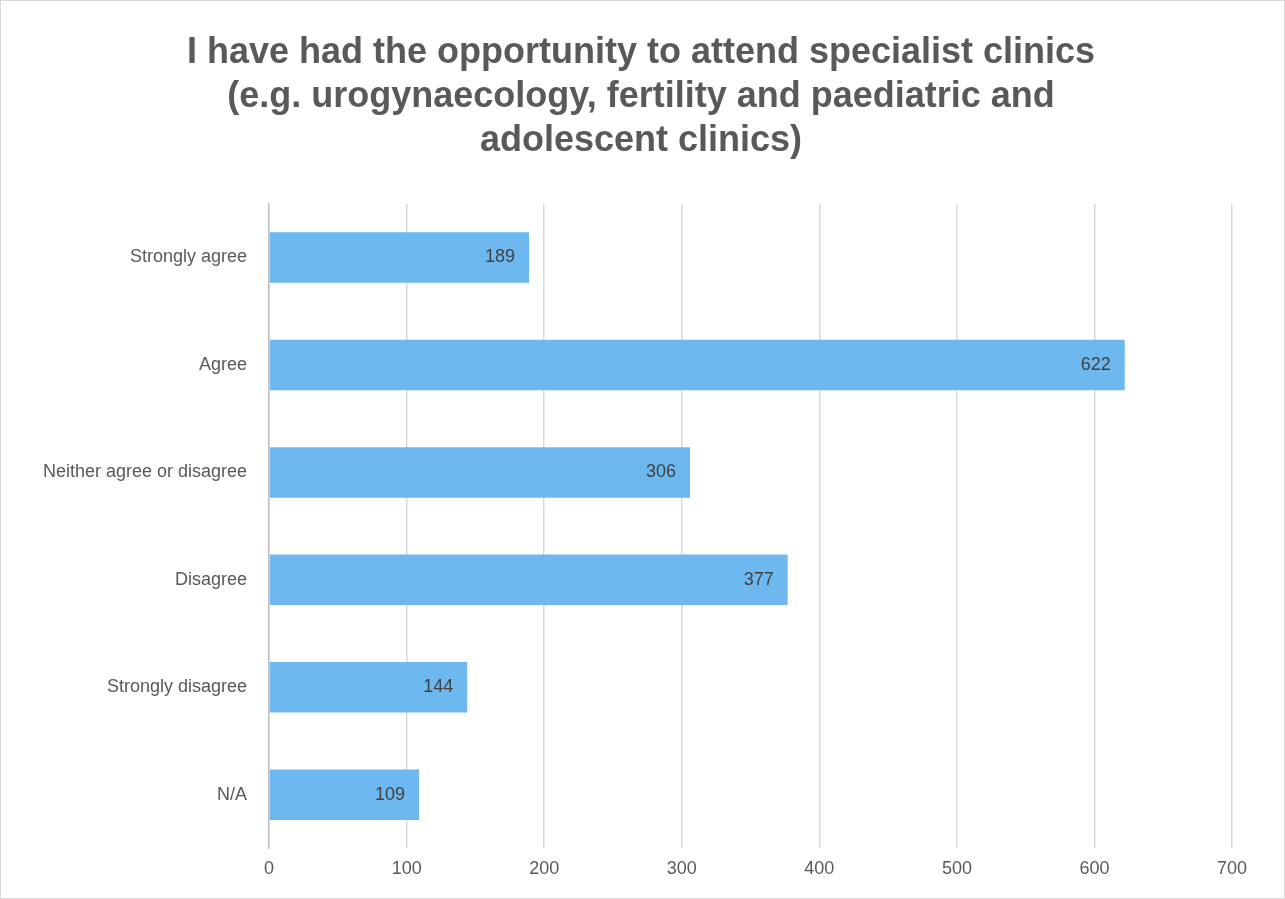  Describe the element at coordinates (1232, 868) in the screenshot. I see `x-tick-label: 700` at that location.